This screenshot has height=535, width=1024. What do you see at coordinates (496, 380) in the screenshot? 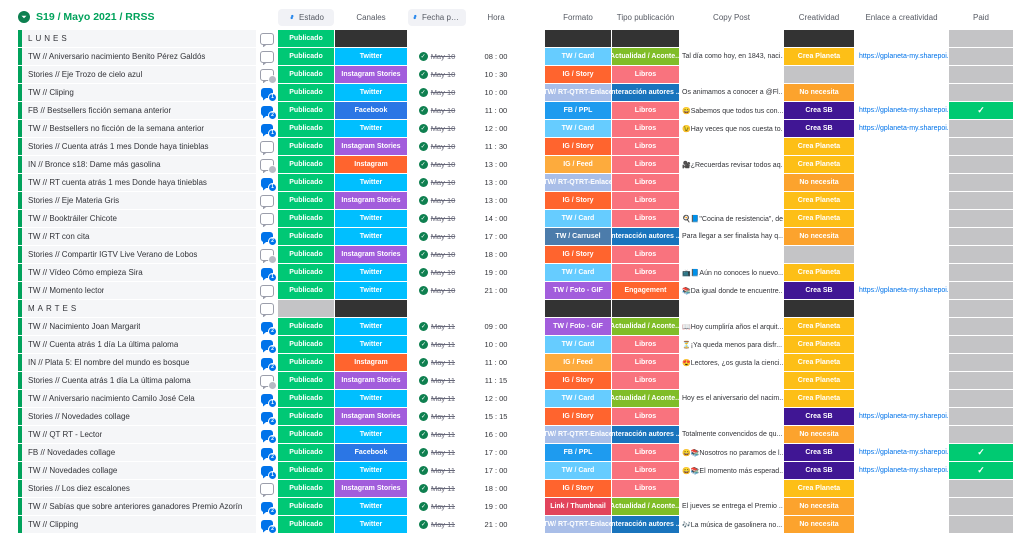
I see `time-cell: 11 : 15` at bounding box center [496, 380].